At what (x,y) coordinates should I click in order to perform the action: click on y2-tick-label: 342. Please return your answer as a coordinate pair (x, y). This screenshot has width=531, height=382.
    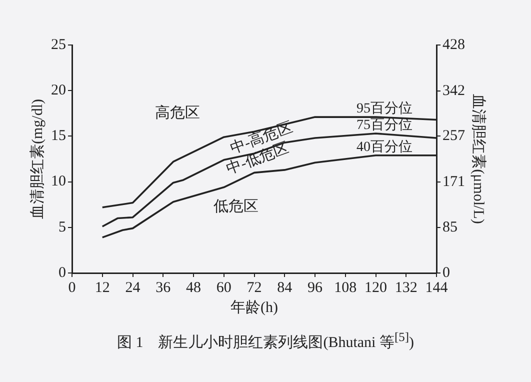
    Looking at the image, I should click on (453, 90).